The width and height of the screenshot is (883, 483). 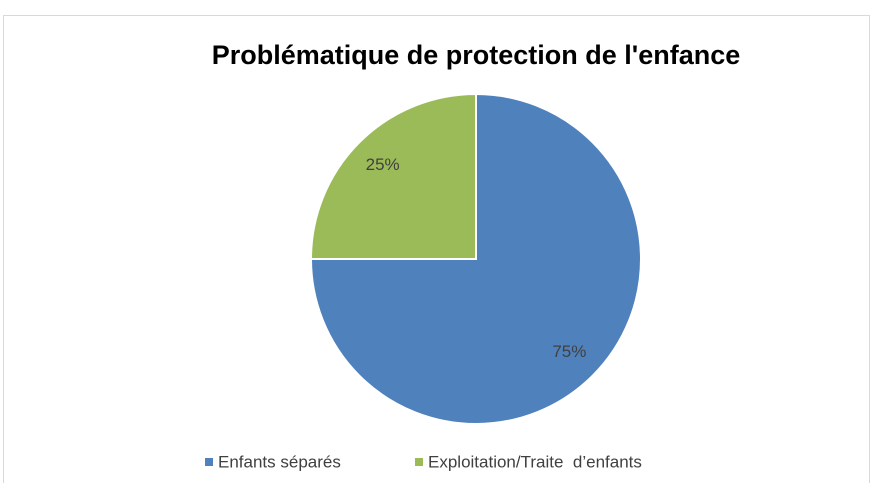 I want to click on chart-title: Problématique de protection de l'enfance, so click(x=476, y=55).